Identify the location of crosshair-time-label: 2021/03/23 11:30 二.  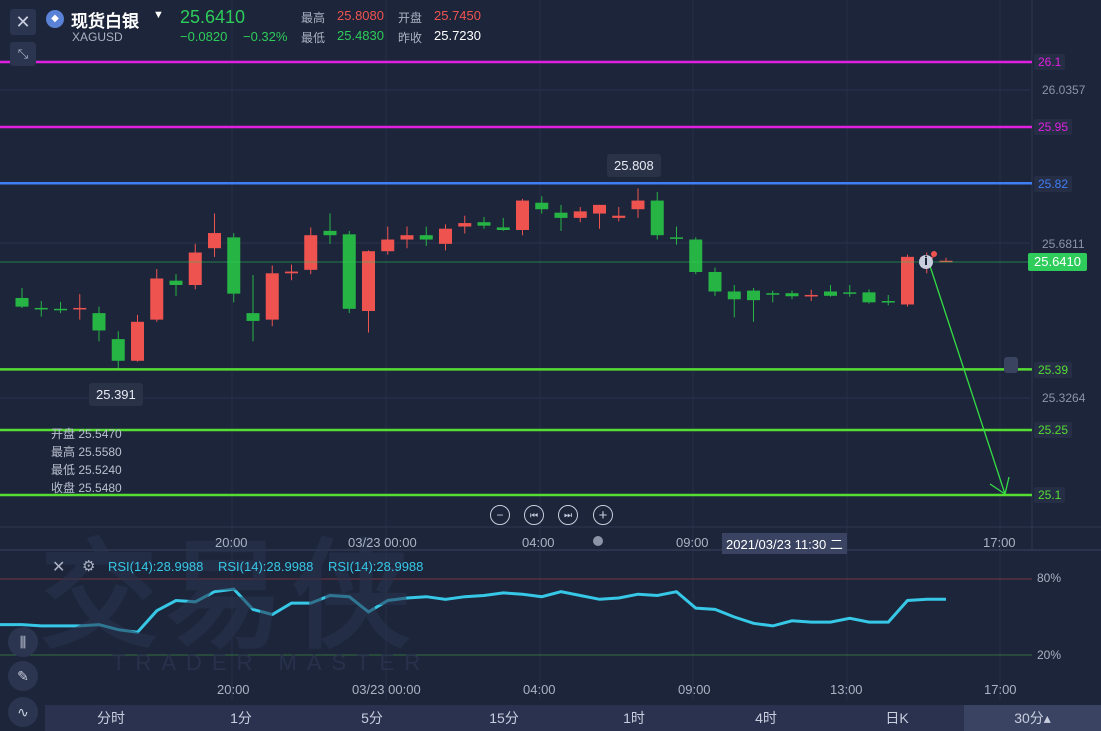
(784, 543).